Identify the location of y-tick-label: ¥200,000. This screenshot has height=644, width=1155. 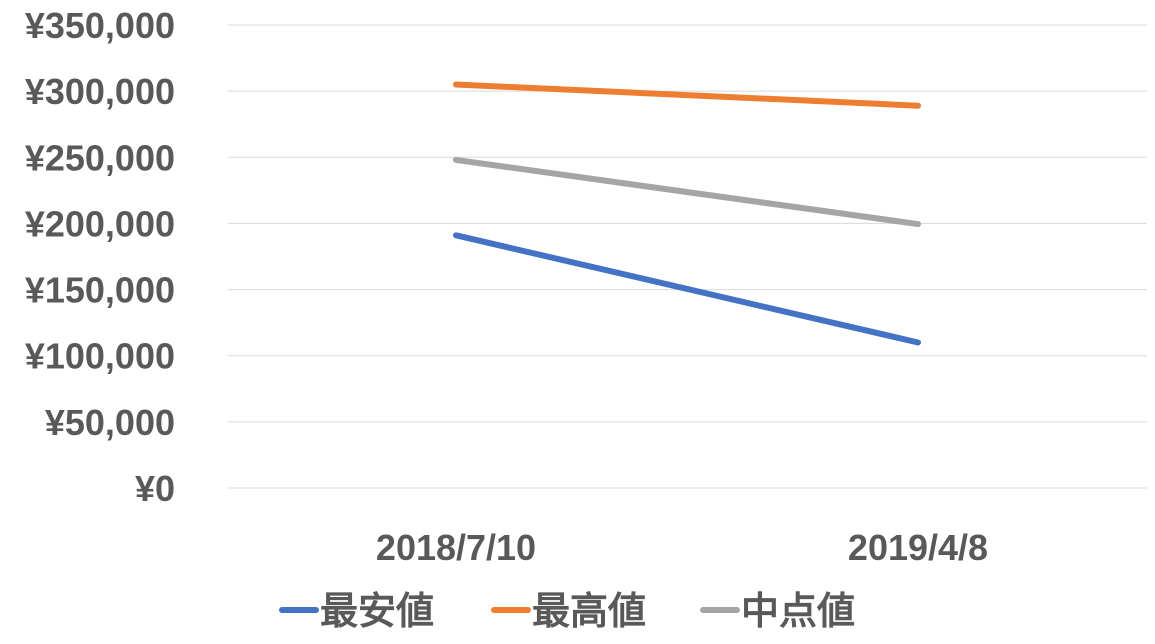
(100, 223).